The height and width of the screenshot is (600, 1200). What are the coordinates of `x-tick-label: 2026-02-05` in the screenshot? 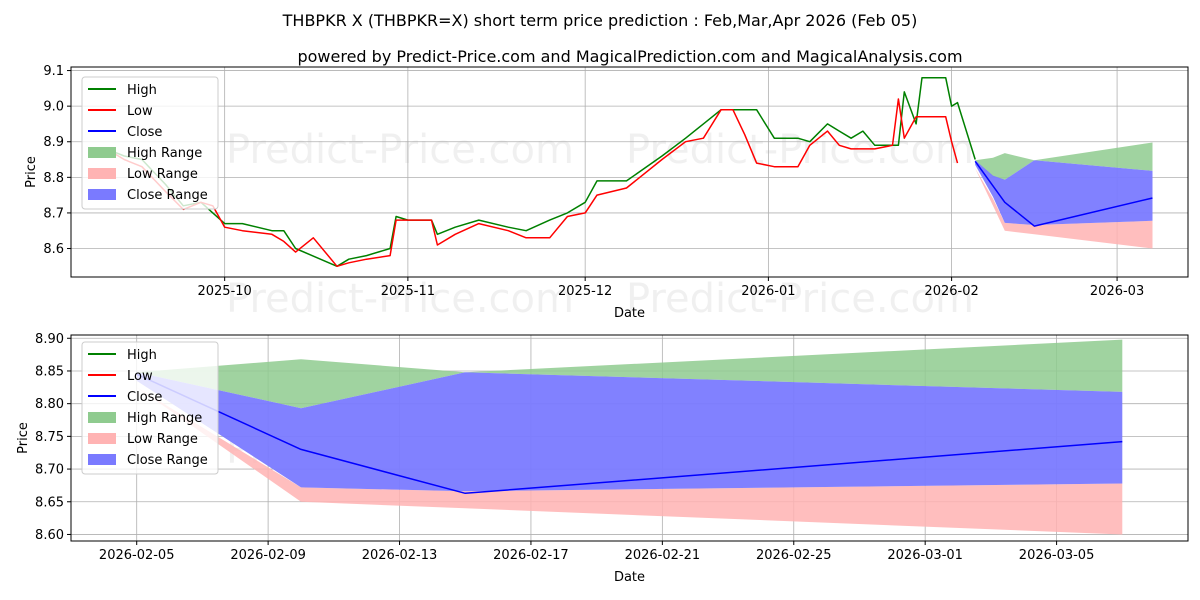 It's located at (137, 555).